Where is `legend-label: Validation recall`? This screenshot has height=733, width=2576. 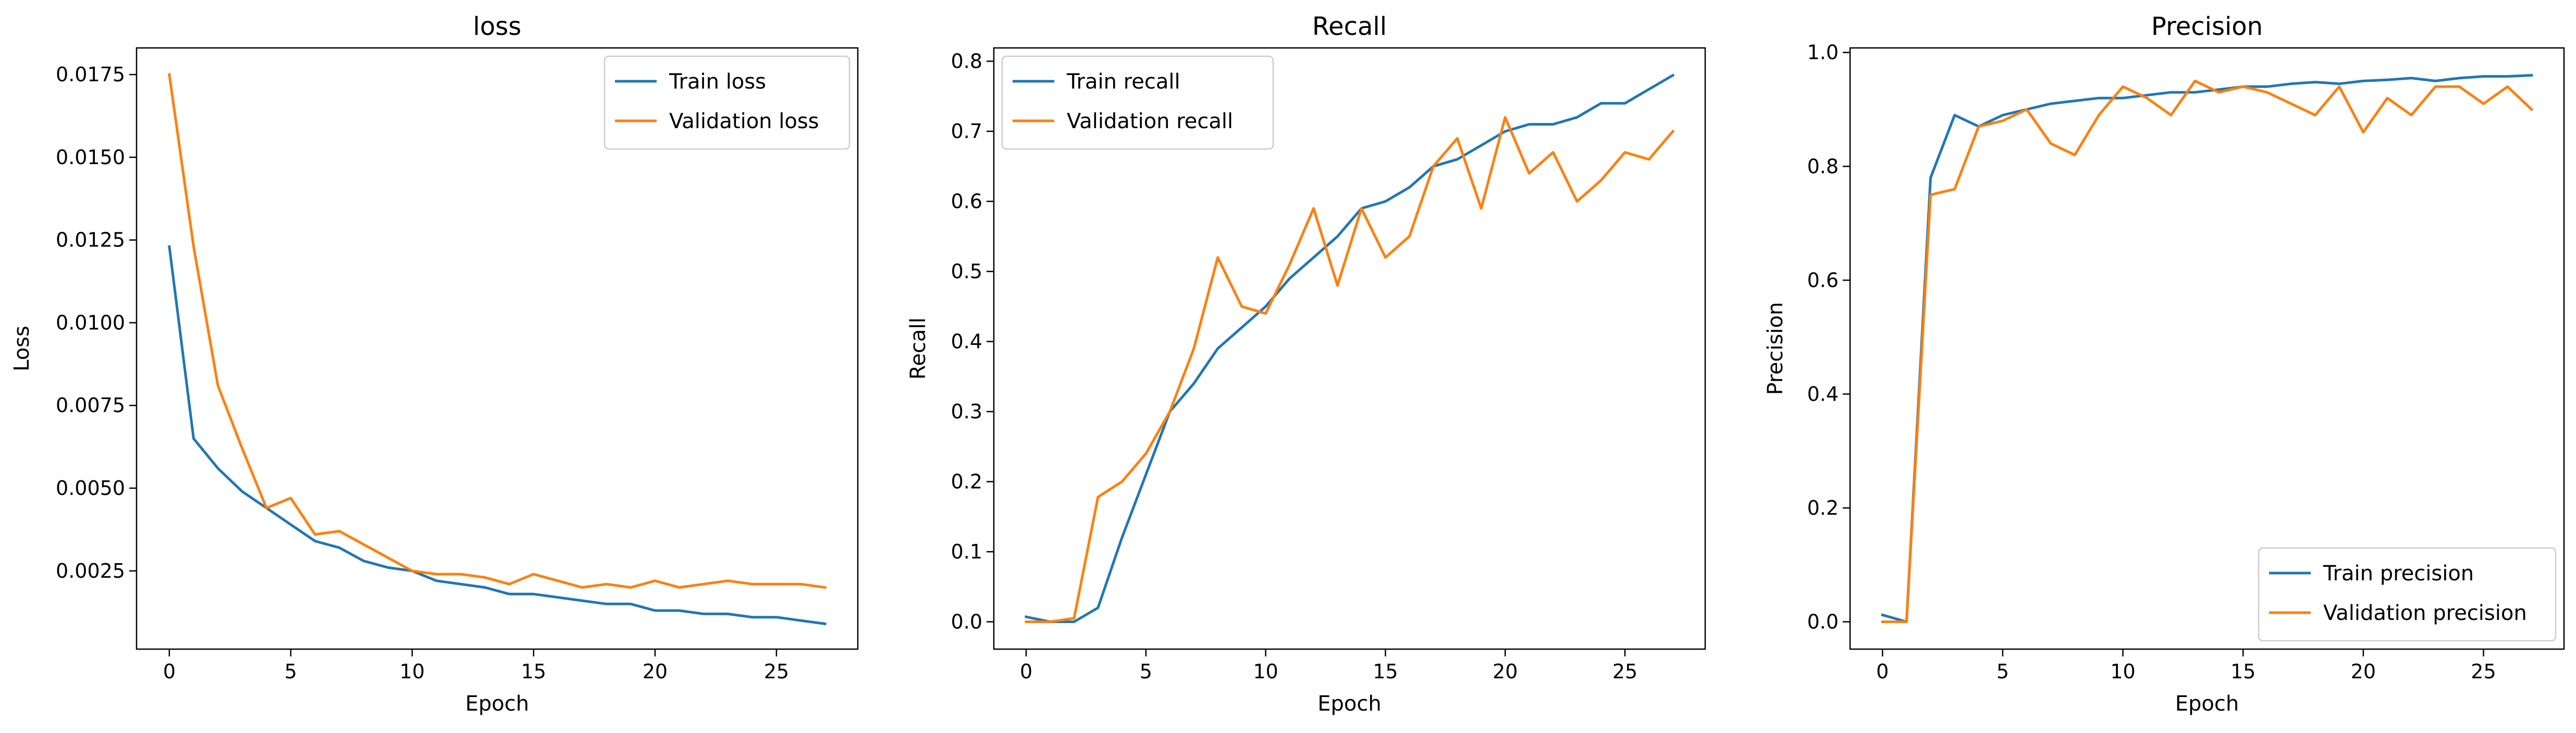
legend-label: Validation recall is located at coordinates (1150, 121).